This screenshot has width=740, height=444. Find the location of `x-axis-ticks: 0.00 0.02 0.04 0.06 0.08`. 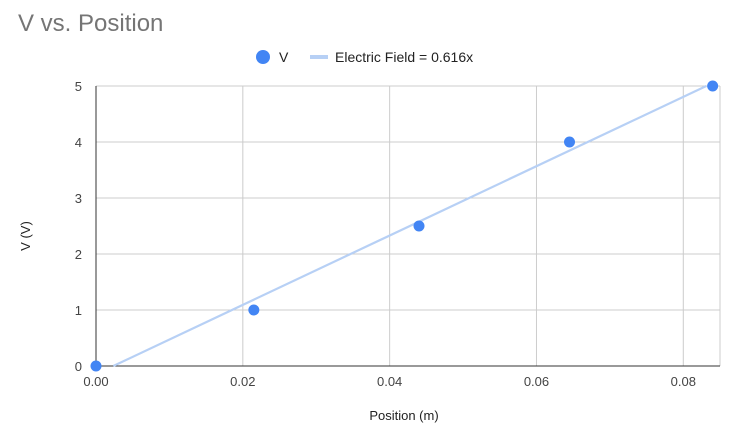

x-axis-ticks: 0.00 0.02 0.04 0.06 0.08 is located at coordinates (389, 381).